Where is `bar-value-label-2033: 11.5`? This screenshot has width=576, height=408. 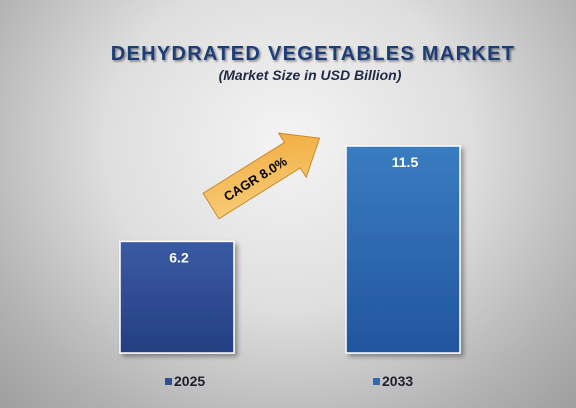 bar-value-label-2033: 11.5 is located at coordinates (405, 162).